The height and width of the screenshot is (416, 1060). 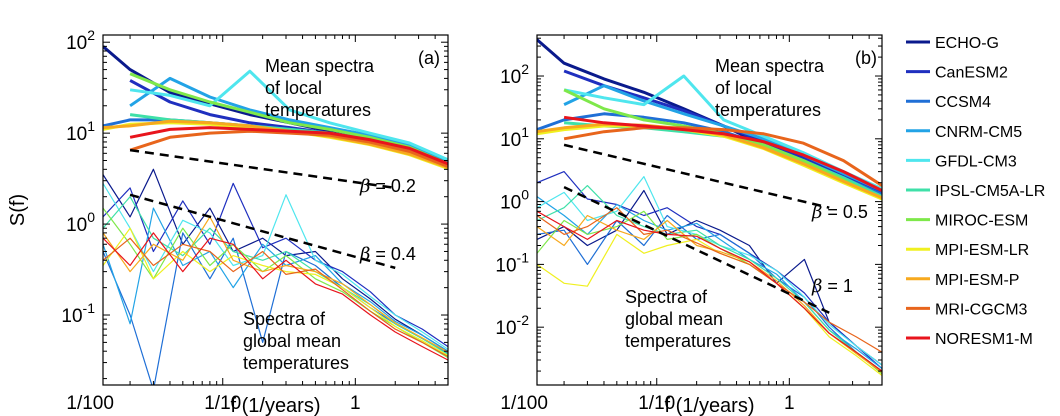 What do you see at coordinates (18, 210) in the screenshot?
I see `y-axis-label: S(f)` at bounding box center [18, 210].